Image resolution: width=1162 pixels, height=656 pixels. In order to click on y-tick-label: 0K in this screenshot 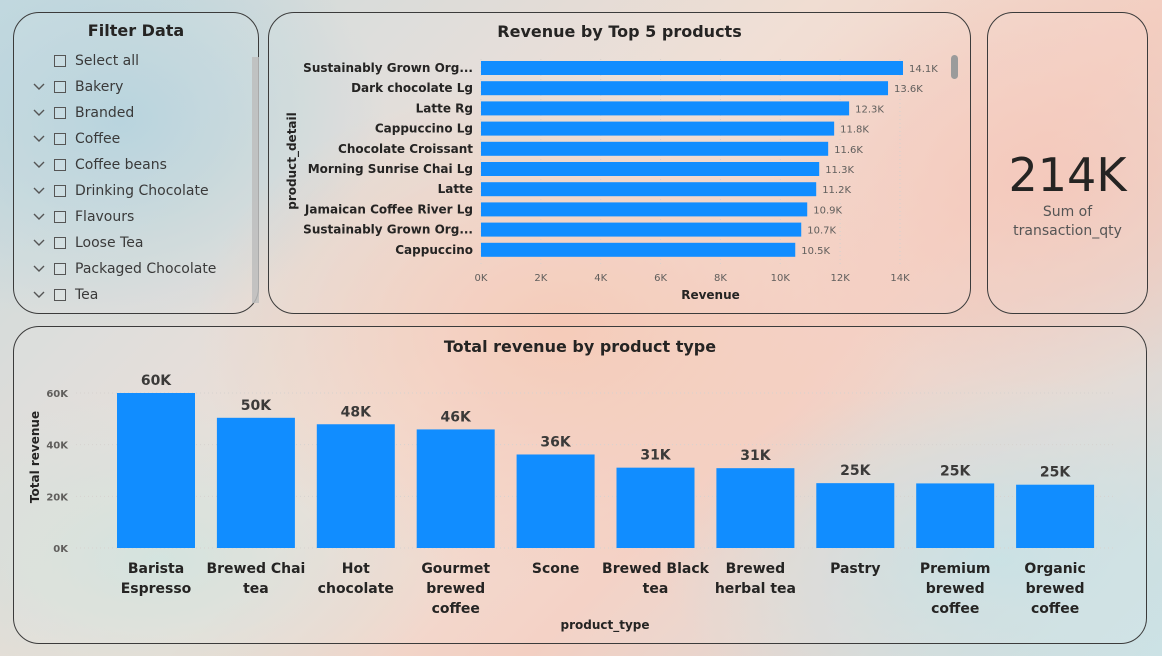, I will do `click(61, 549)`.